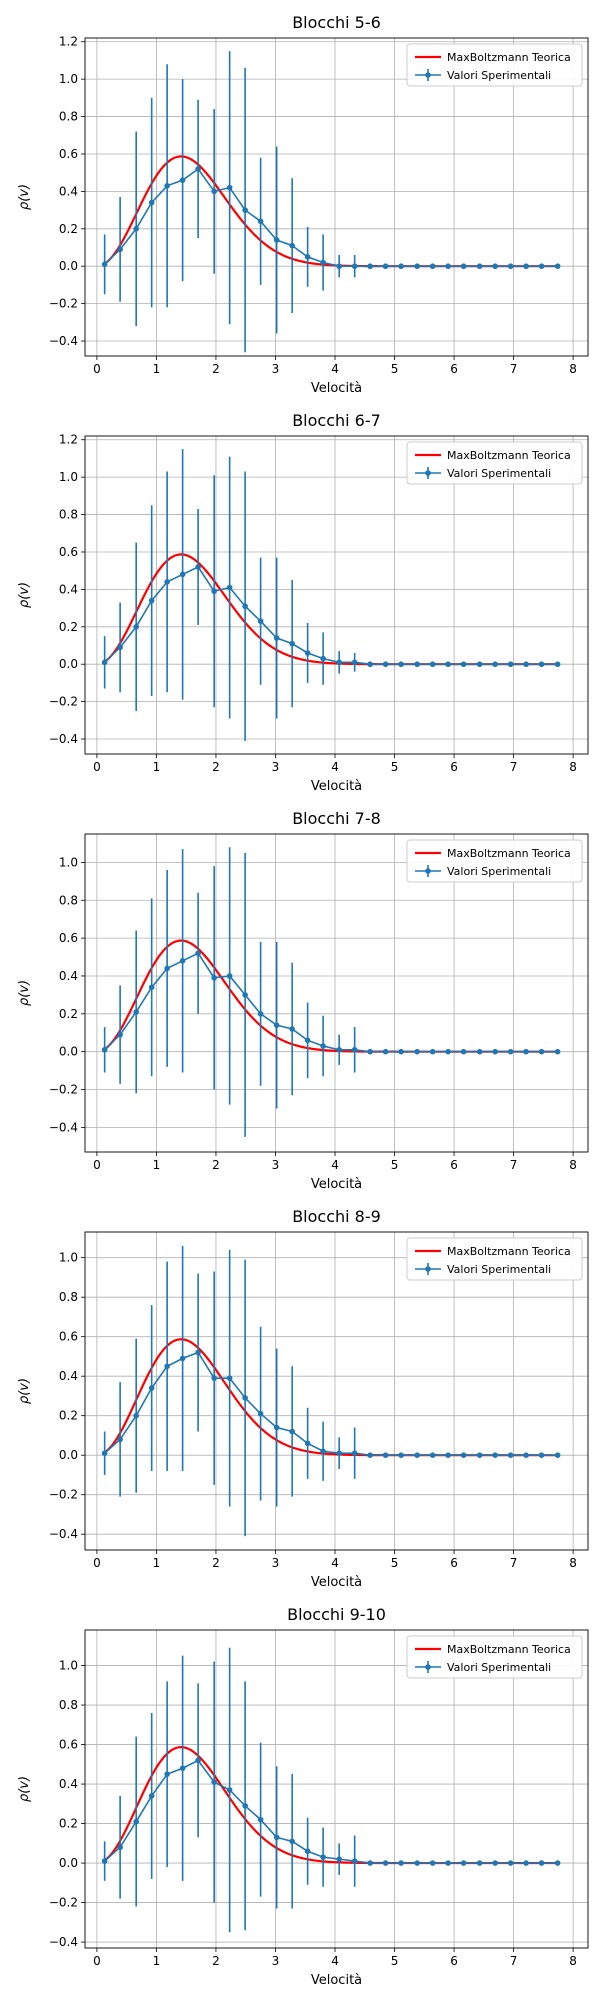  I want to click on y-tick-label: −0.4, so click(63, 1127).